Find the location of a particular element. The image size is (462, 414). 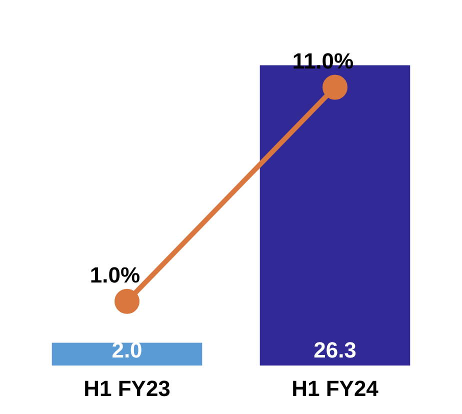

x-tick-label: H1 FY23 is located at coordinates (127, 388).